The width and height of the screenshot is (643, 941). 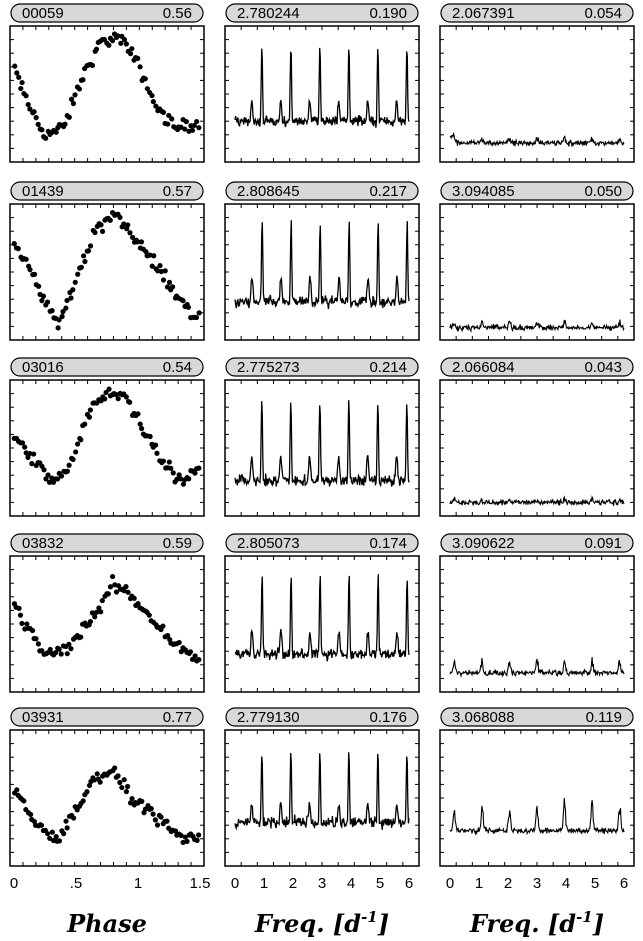 What do you see at coordinates (322, 798) in the screenshot?
I see `periodogram-frame` at bounding box center [322, 798].